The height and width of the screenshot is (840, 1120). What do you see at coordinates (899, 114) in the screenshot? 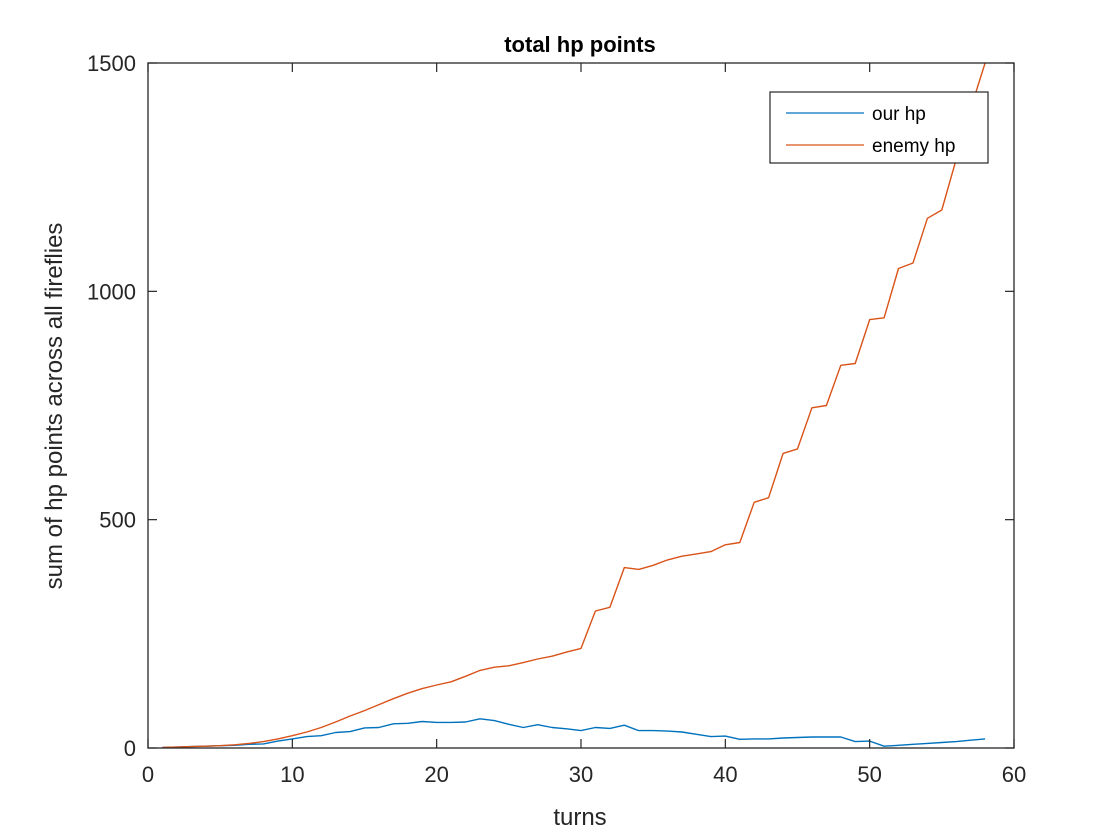
I see `legend-label-our-hp: our hp` at bounding box center [899, 114].